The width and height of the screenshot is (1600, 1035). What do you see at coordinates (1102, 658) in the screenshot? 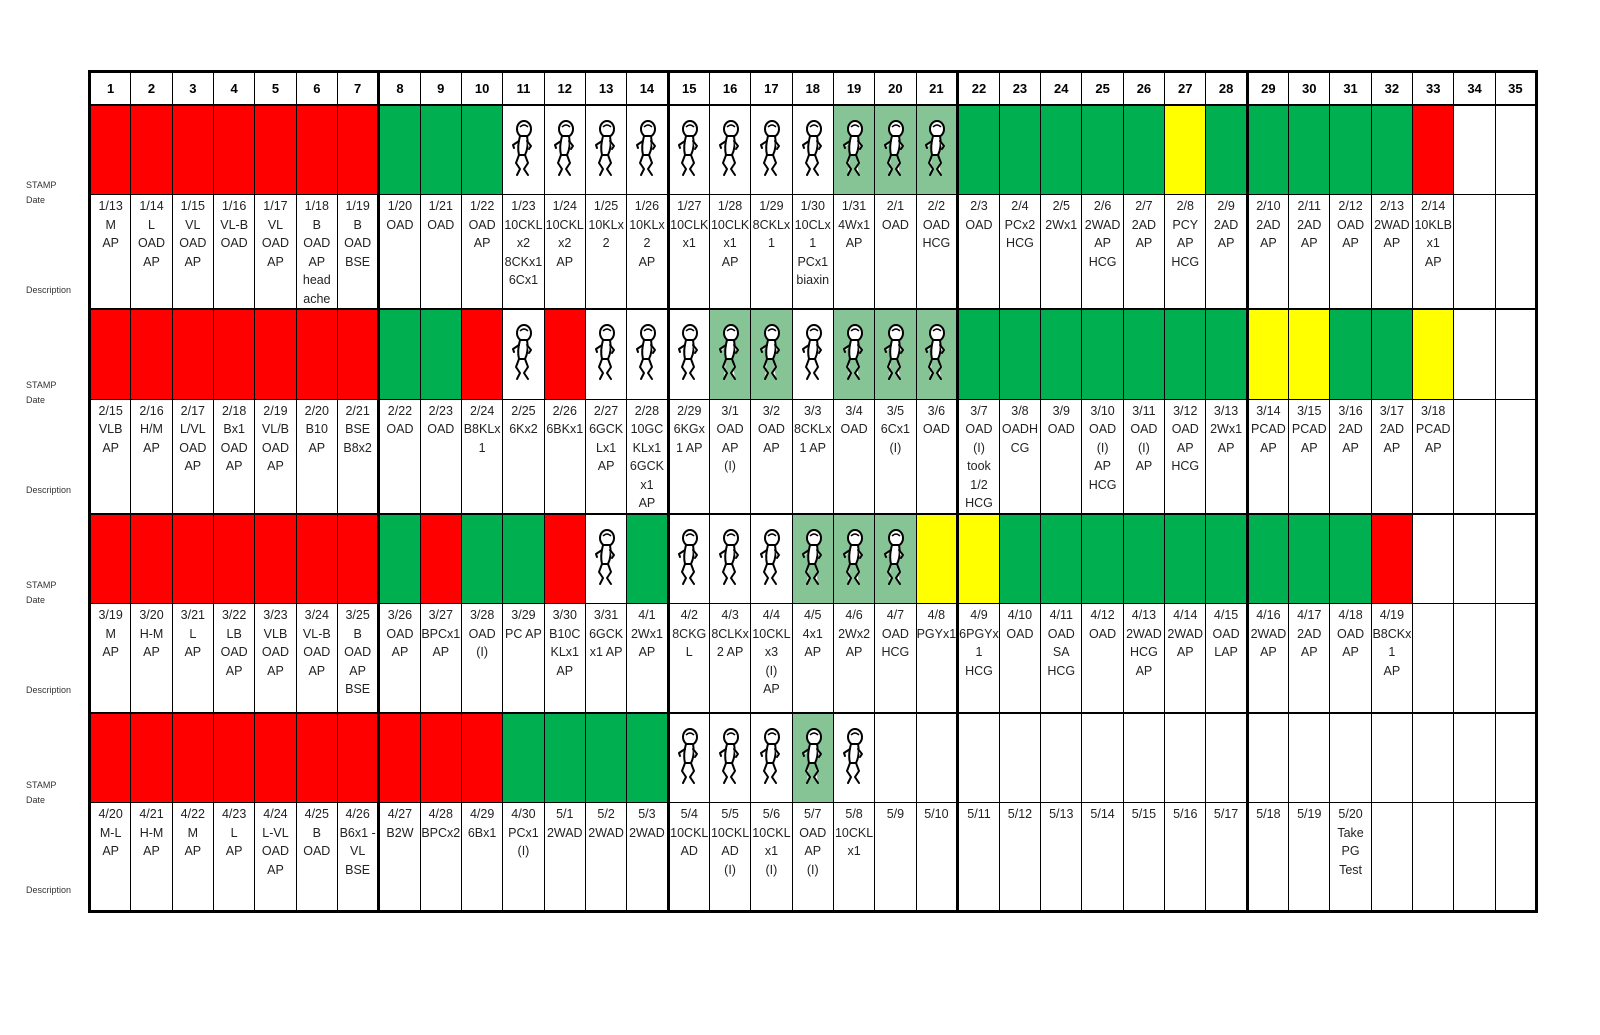
I see `description-cell: 4/12 OAD` at bounding box center [1102, 658].